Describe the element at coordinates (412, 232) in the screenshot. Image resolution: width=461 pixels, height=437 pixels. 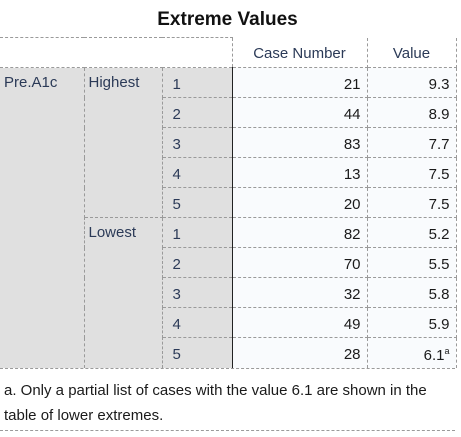
I see `value-cell: 5.2` at that location.